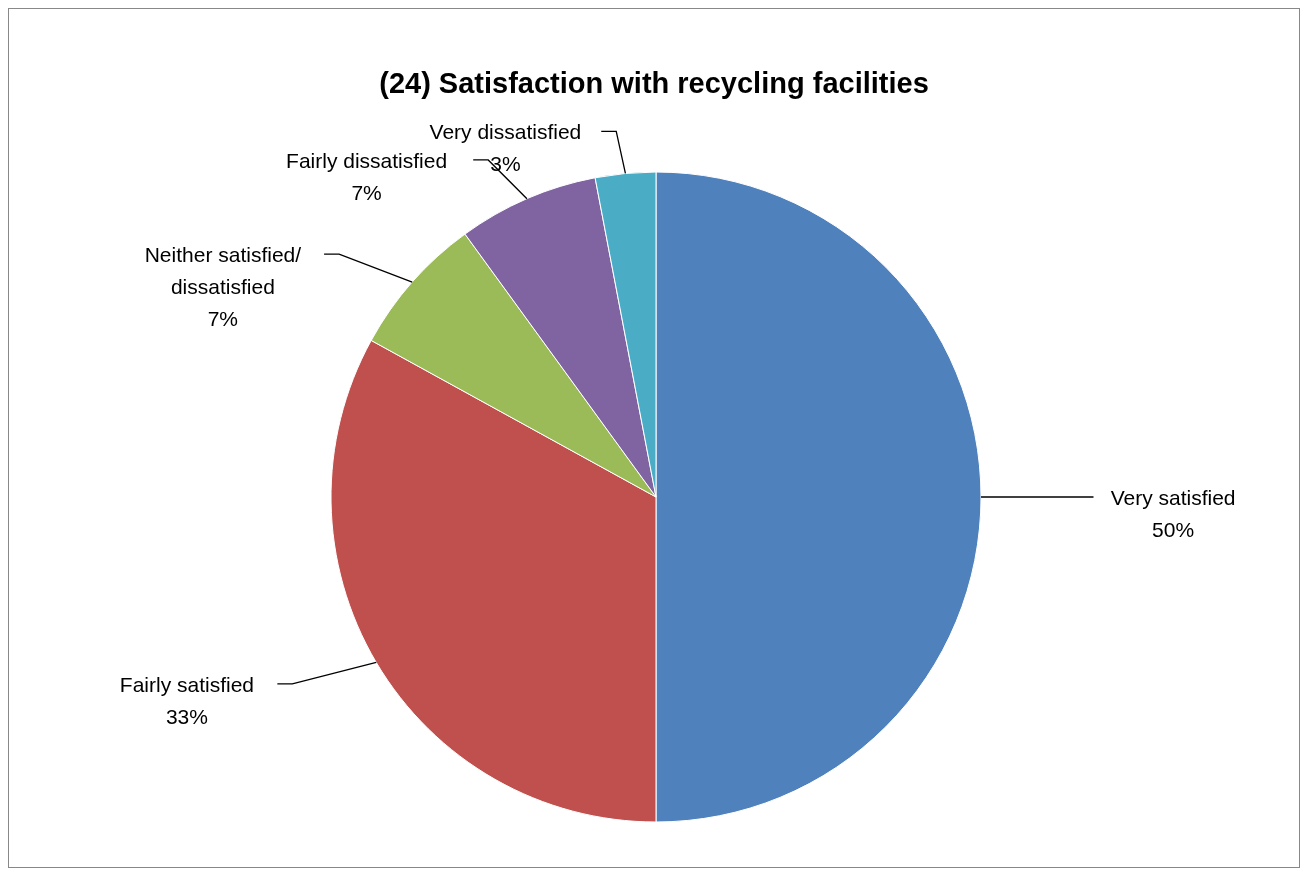 This screenshot has width=1307, height=874. Describe the element at coordinates (654, 83) in the screenshot. I see `chart-title: (24) Satisfaction with recycling facilities` at that location.